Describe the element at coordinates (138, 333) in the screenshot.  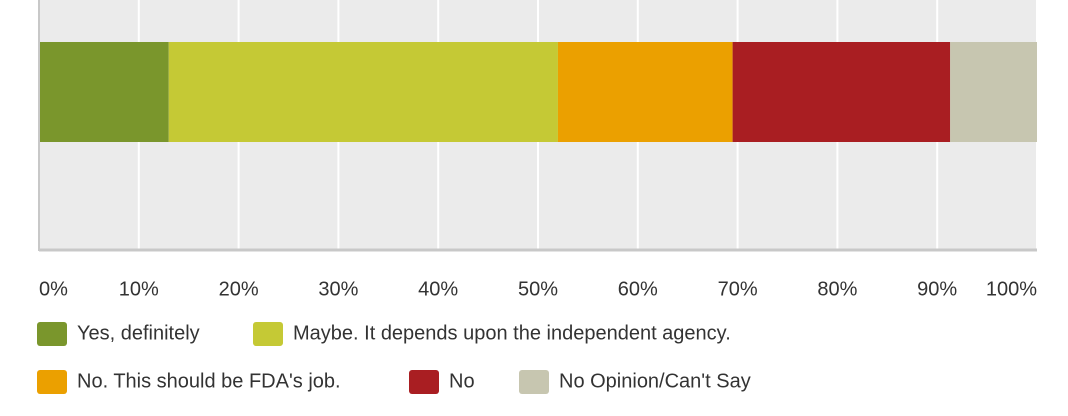
I see `legend-label: Yes, definitely` at that location.